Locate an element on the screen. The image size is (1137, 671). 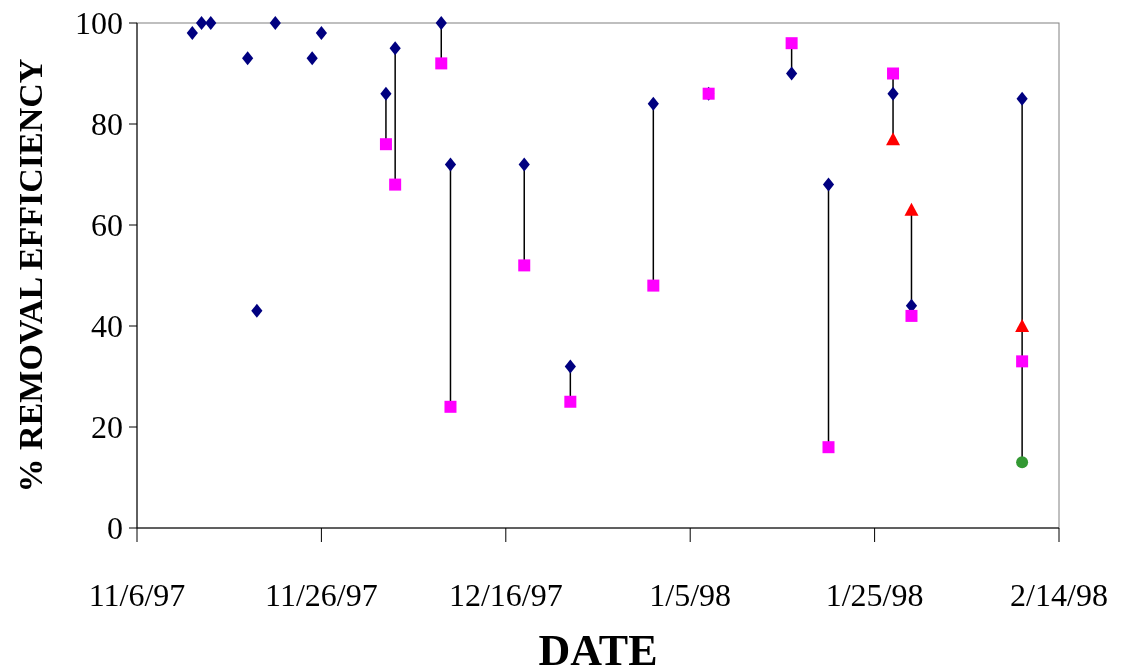
x-tick-label: 1/25/98 is located at coordinates (874, 595).